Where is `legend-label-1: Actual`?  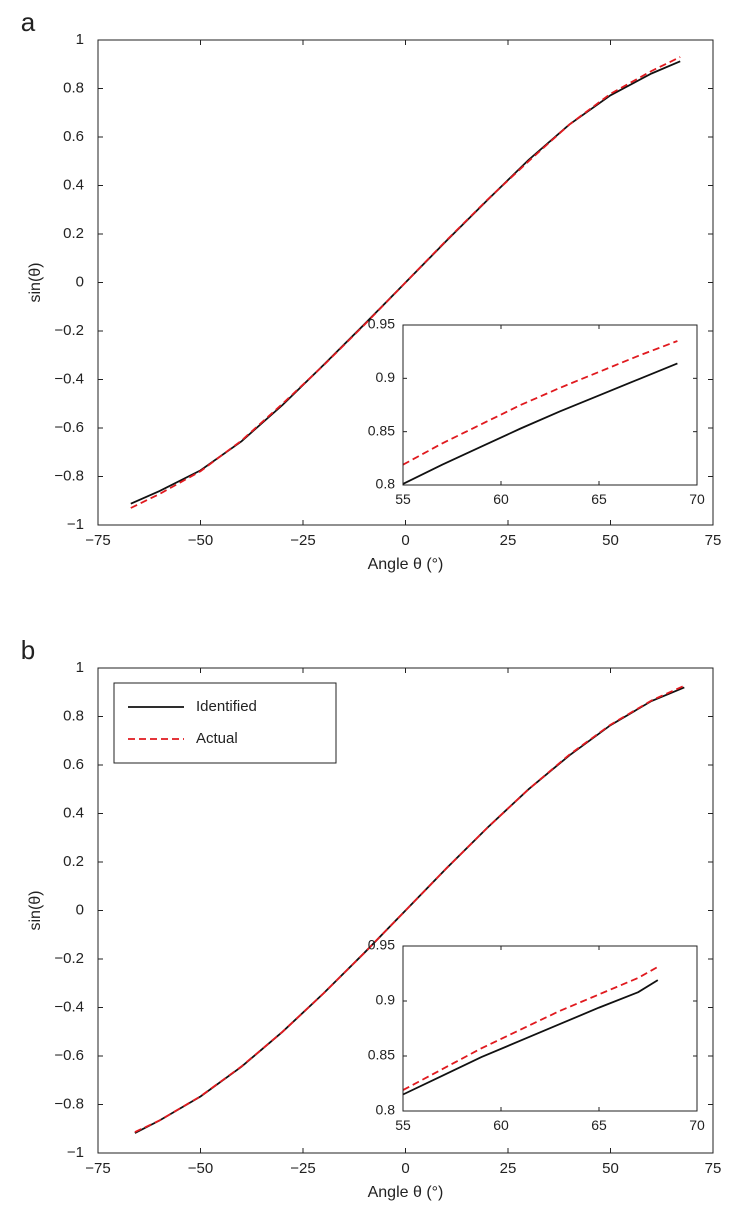 legend-label-1: Actual is located at coordinates (217, 738).